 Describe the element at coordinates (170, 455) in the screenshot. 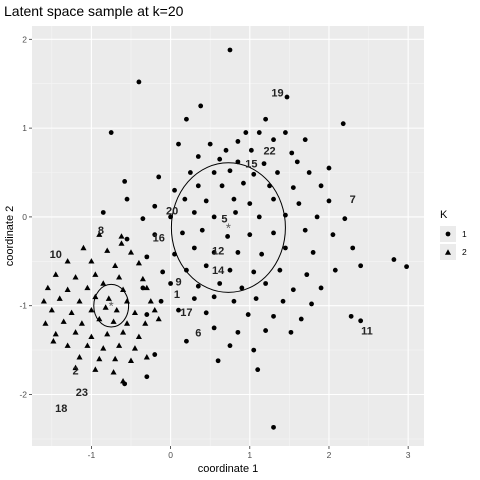

I see `x-tick-label: 0` at that location.